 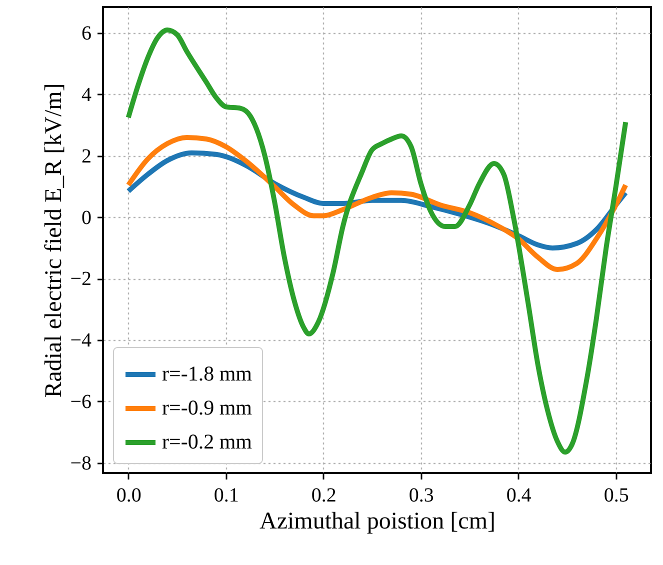 What do you see at coordinates (54, 240) in the screenshot?
I see `y-axis-title: Radial electric field E_R [kV/m]` at bounding box center [54, 240].